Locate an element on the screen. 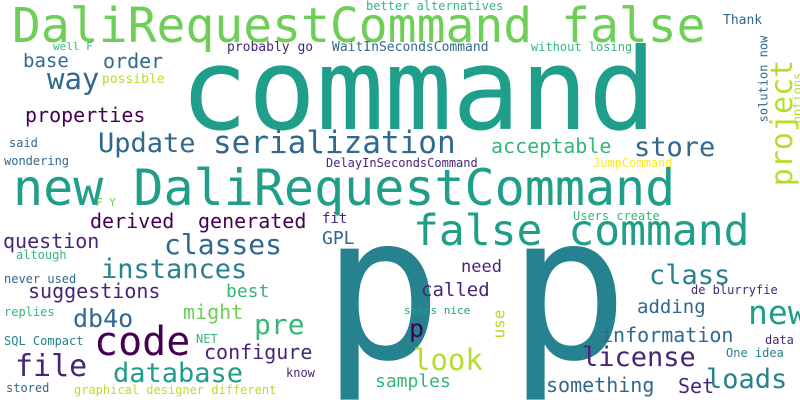  word-dalirequestcommand-false: DaliRequestCommand false is located at coordinates (359, 27).